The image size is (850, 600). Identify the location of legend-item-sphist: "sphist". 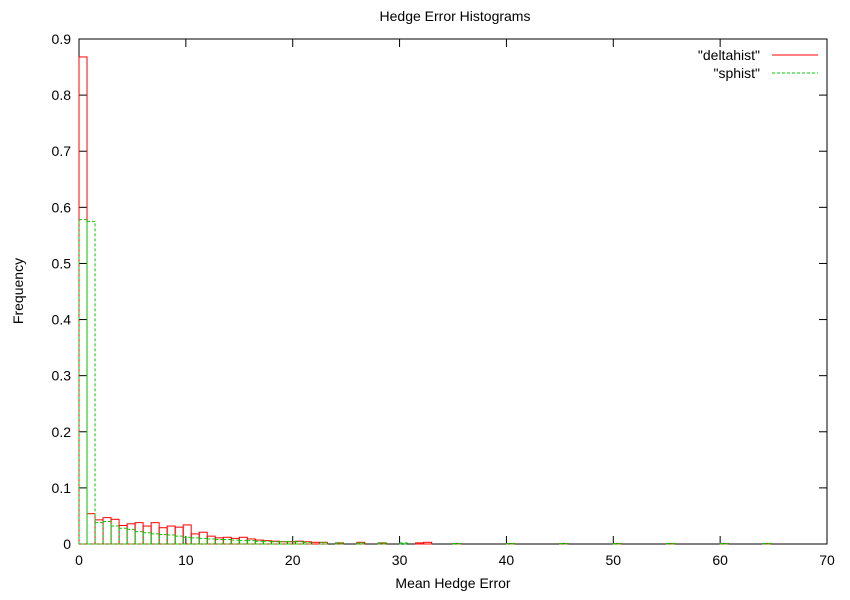
(765, 73).